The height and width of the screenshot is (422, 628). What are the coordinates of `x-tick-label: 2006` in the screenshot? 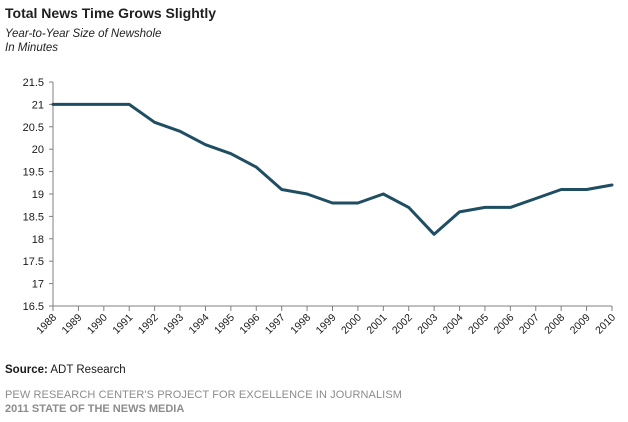 It's located at (503, 324).